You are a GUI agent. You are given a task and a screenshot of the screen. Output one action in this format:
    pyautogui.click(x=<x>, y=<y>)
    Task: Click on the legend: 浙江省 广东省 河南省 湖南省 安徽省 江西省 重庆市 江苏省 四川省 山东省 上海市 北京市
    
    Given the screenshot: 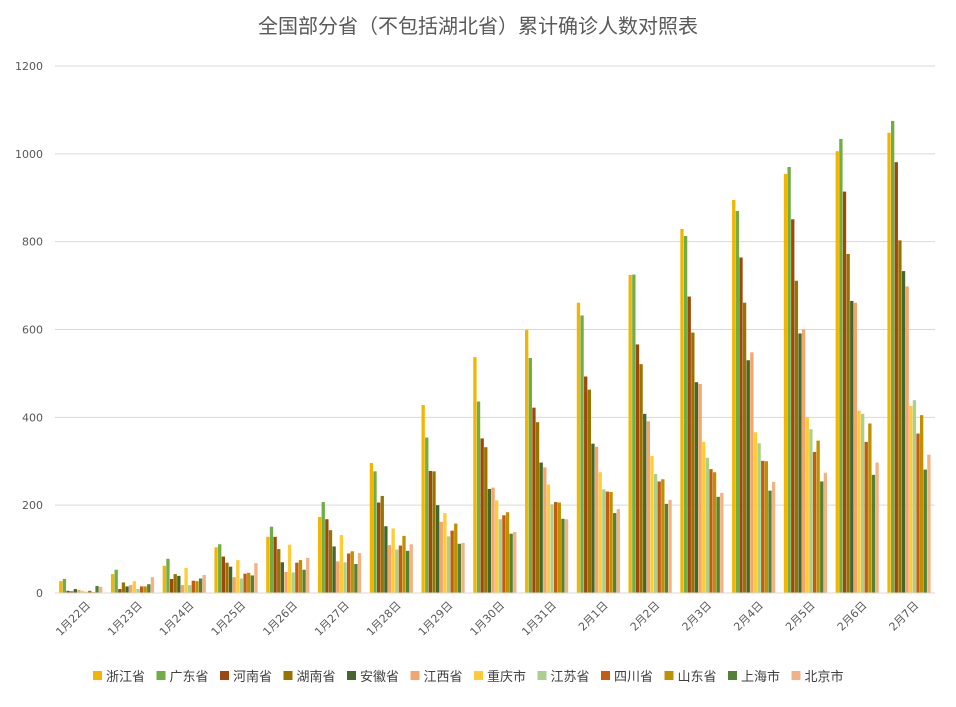 What is the action you would take?
    pyautogui.click(x=468, y=677)
    